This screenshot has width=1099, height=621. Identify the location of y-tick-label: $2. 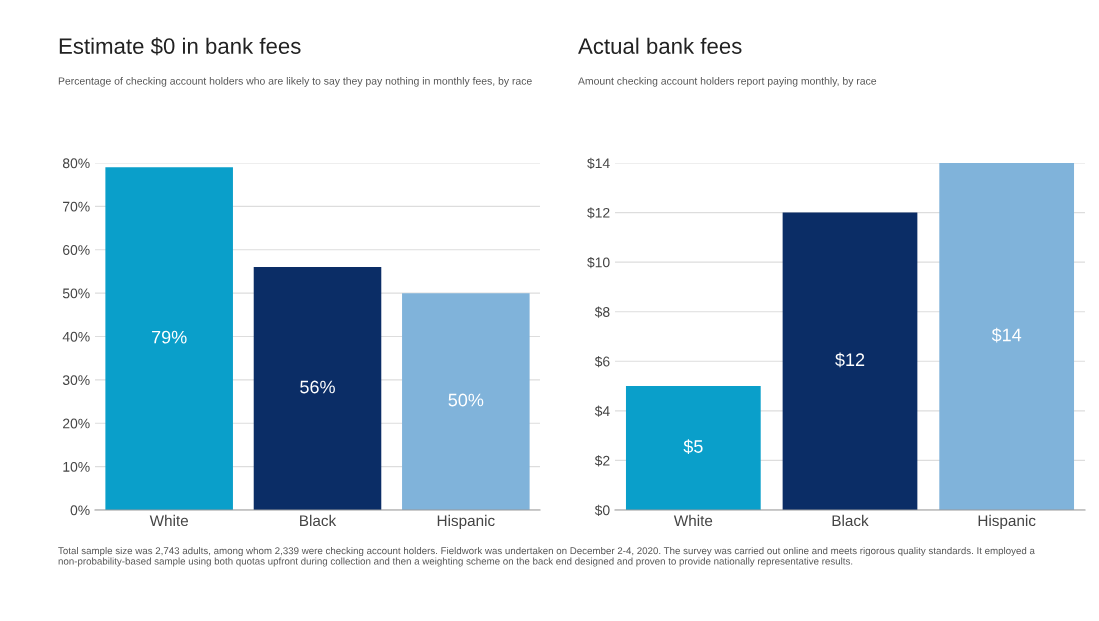
(602, 461).